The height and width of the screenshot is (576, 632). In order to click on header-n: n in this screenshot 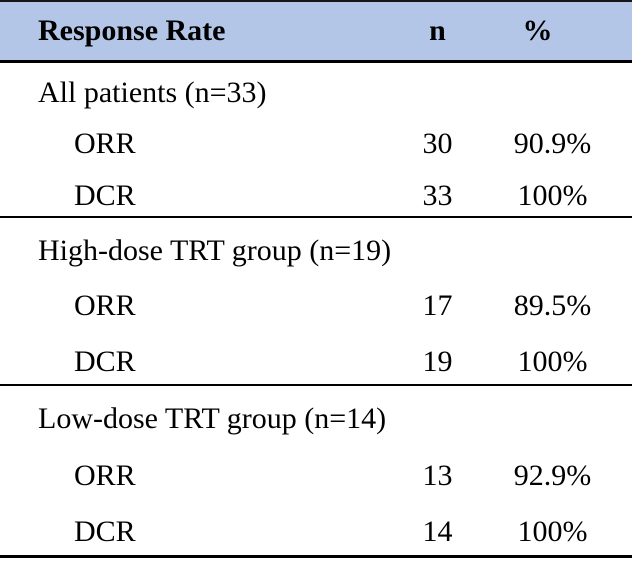, I will do `click(437, 31)`.